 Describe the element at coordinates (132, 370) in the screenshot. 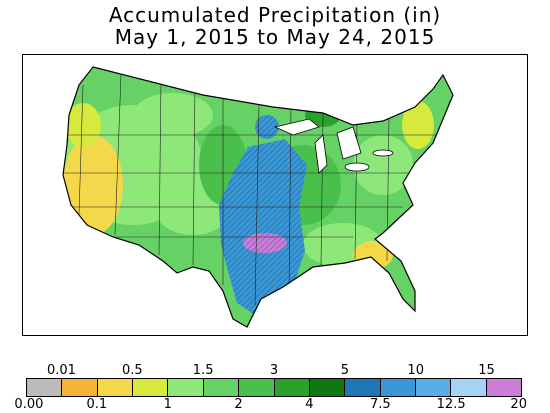

I see `legend-top-label: 0.5` at that location.